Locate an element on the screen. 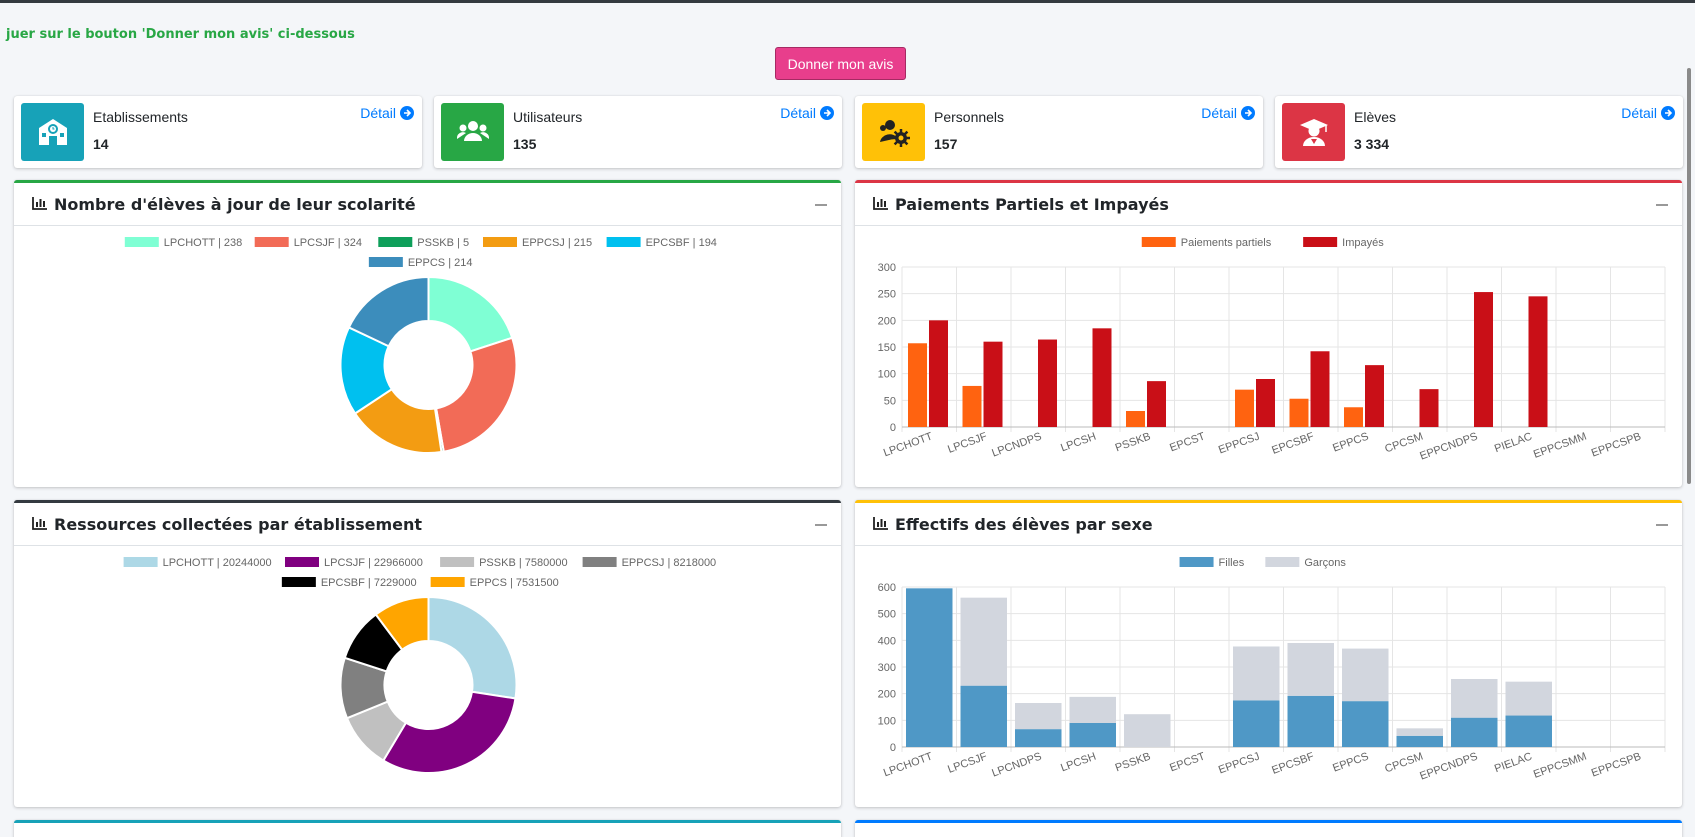 The image size is (1695, 837). school-icon is located at coordinates (52, 132).